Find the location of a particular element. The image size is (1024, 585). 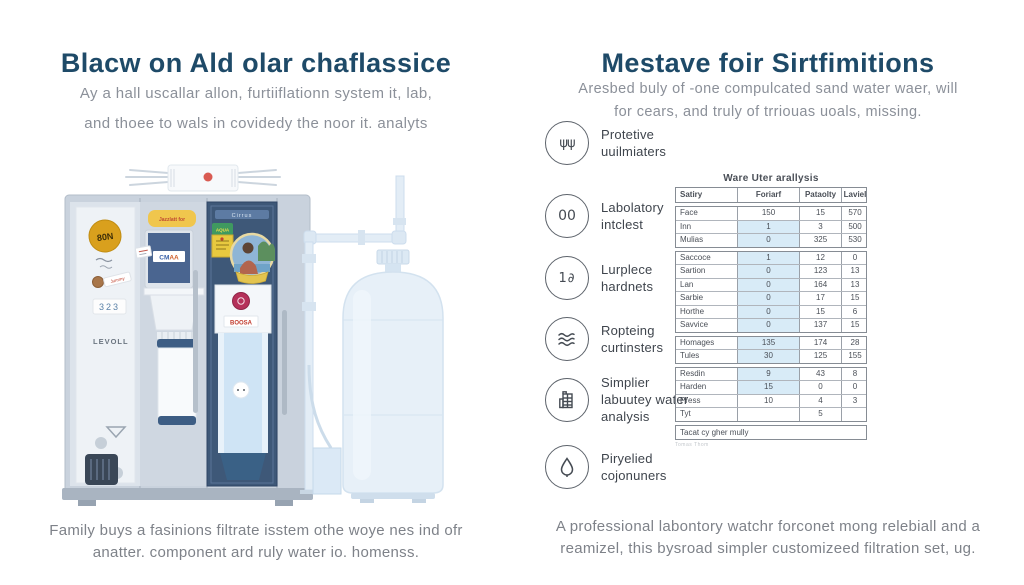

table-title: Ware Uter arallysis is located at coordinates (771, 178).